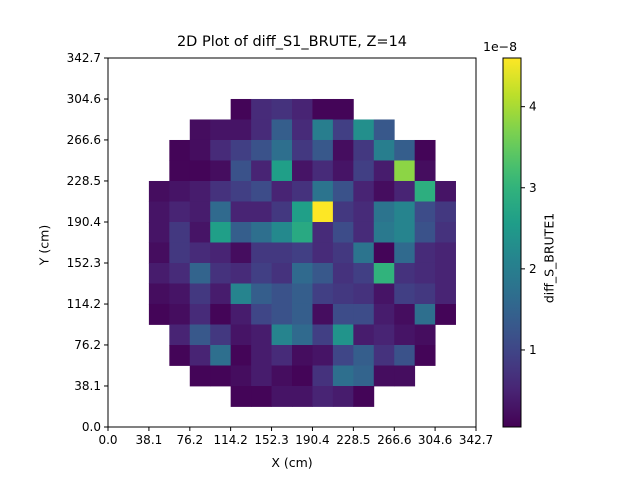 This screenshot has height=480, width=640. Describe the element at coordinates (84, 140) in the screenshot. I see `y-tick-label: 266.6` at that location.